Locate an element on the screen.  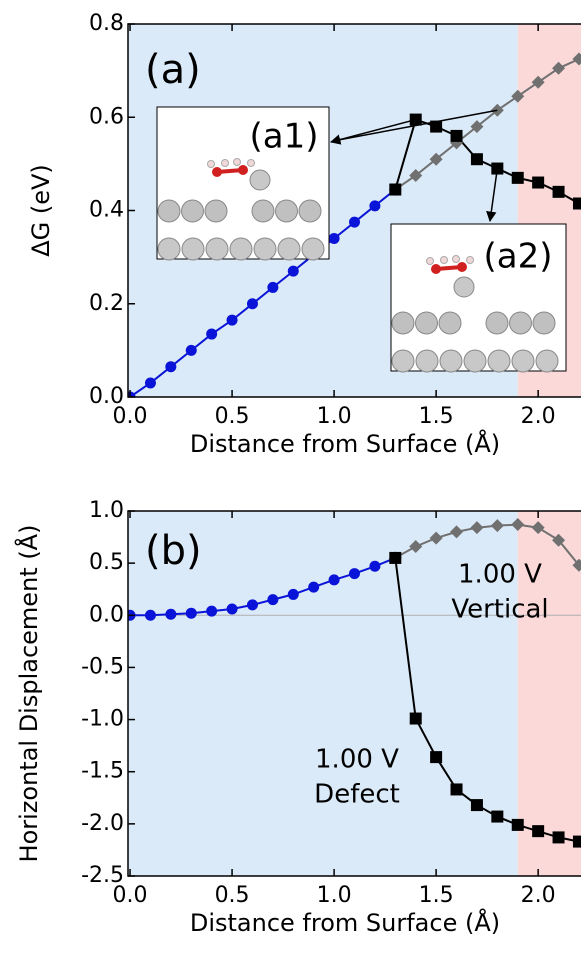
inset-label: (a1) is located at coordinates (284, 137).